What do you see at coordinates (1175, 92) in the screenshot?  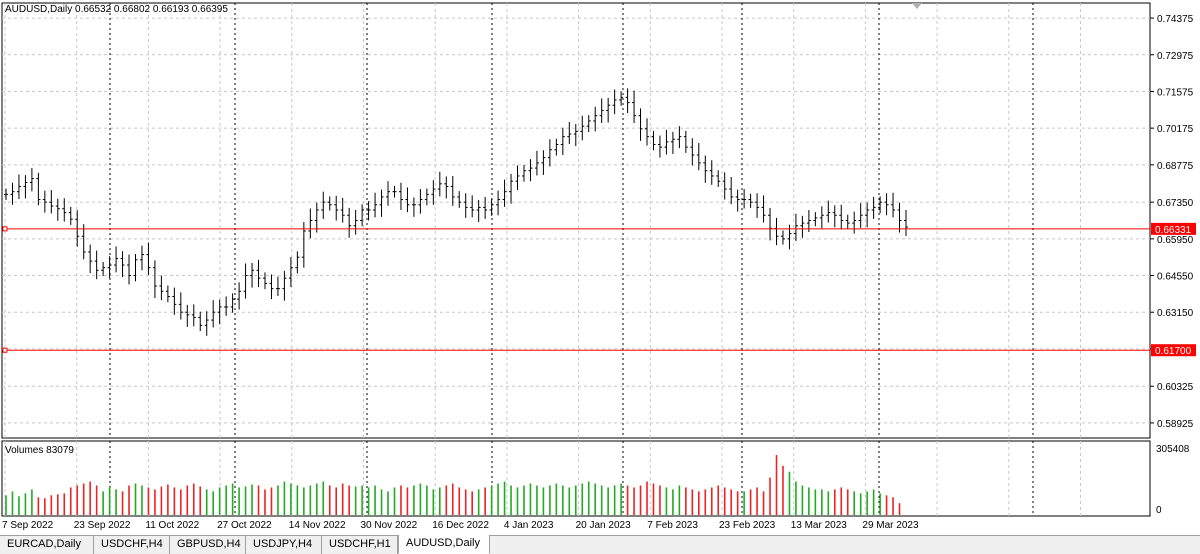 I see `price-label: 0.71575` at bounding box center [1175, 92].